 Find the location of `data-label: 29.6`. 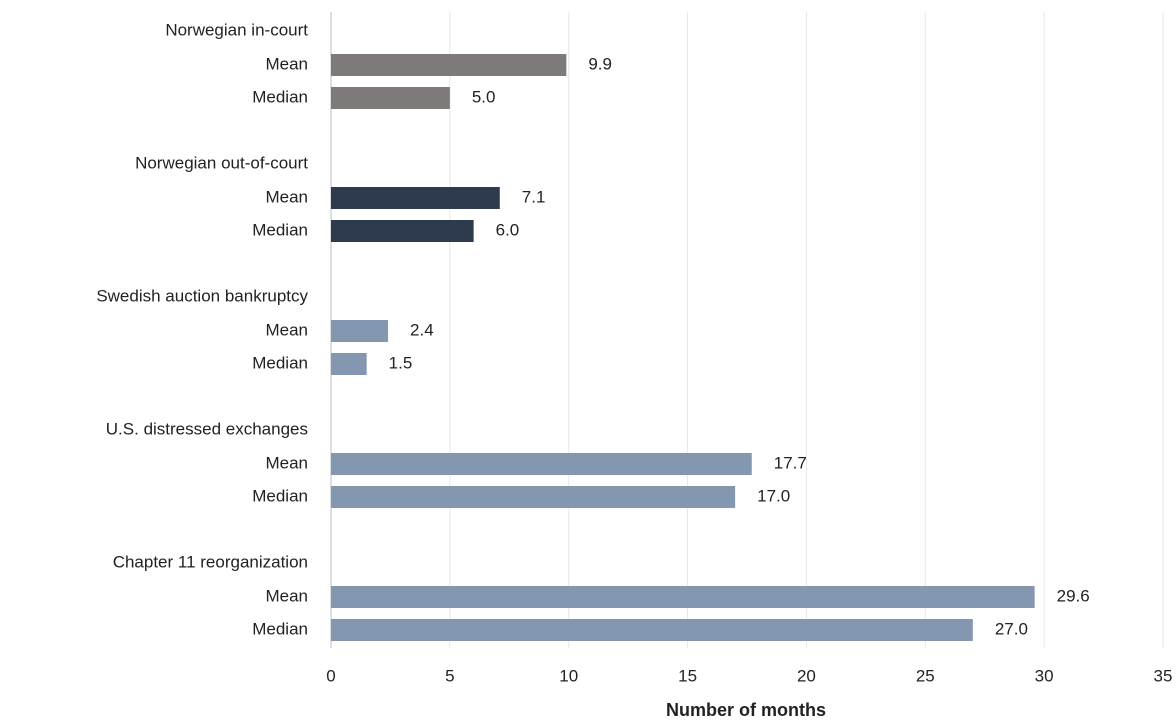

data-label: 29.6 is located at coordinates (1073, 595).